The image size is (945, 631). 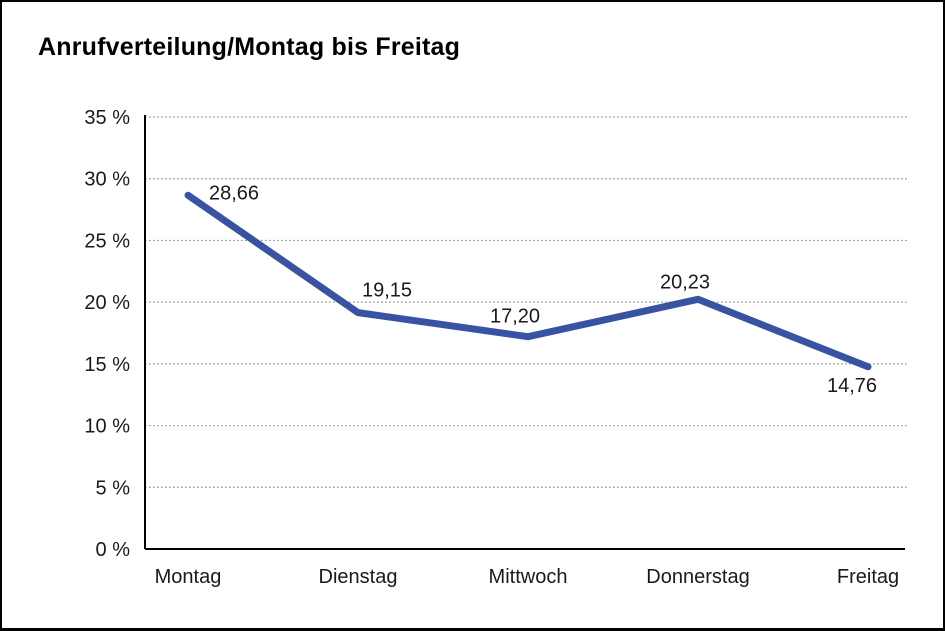 I want to click on chart-title: Anrufverteilung/Montag bis Freitag, so click(x=249, y=47).